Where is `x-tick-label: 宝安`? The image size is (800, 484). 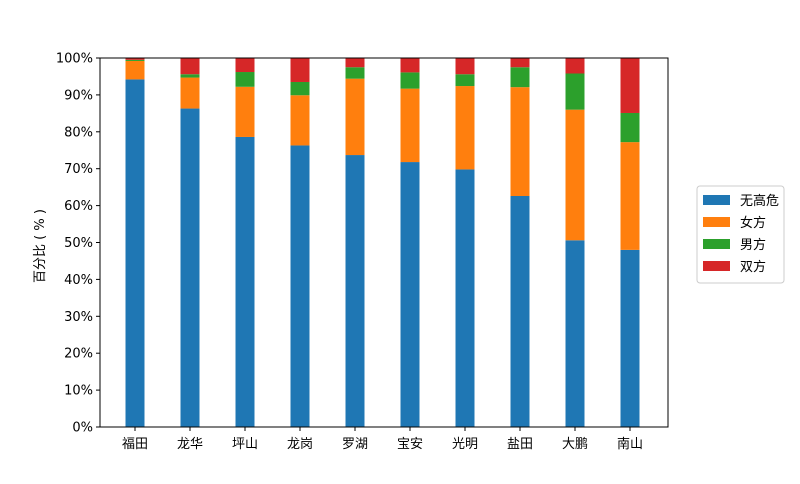 x-tick-label: 宝安 is located at coordinates (410, 444).